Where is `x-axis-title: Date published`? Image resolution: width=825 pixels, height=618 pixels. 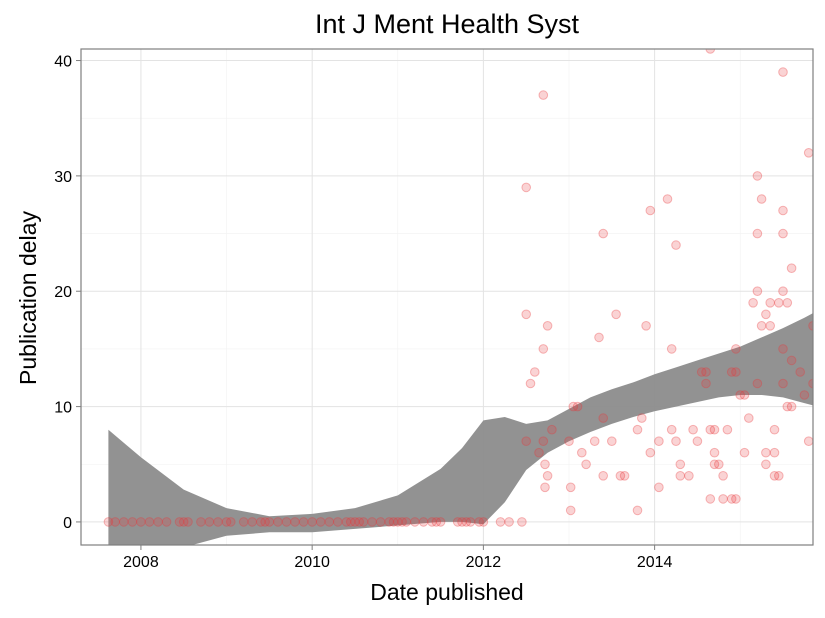
x-axis-title: Date published is located at coordinates (446, 592).